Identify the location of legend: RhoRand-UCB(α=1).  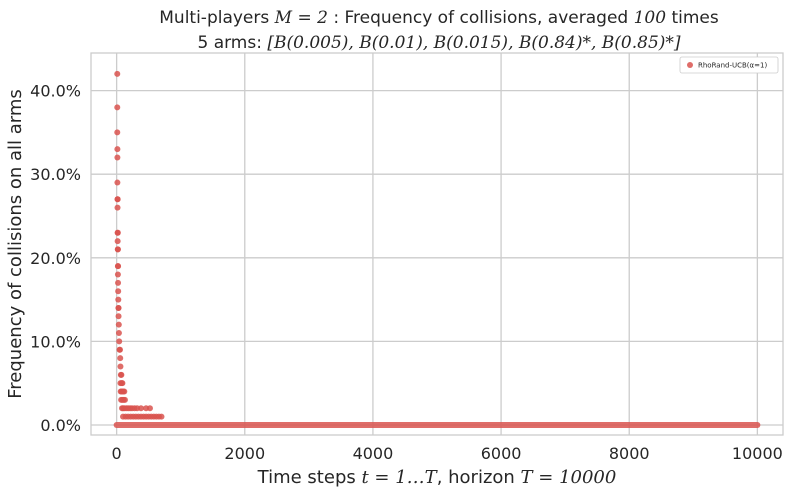
(729, 65).